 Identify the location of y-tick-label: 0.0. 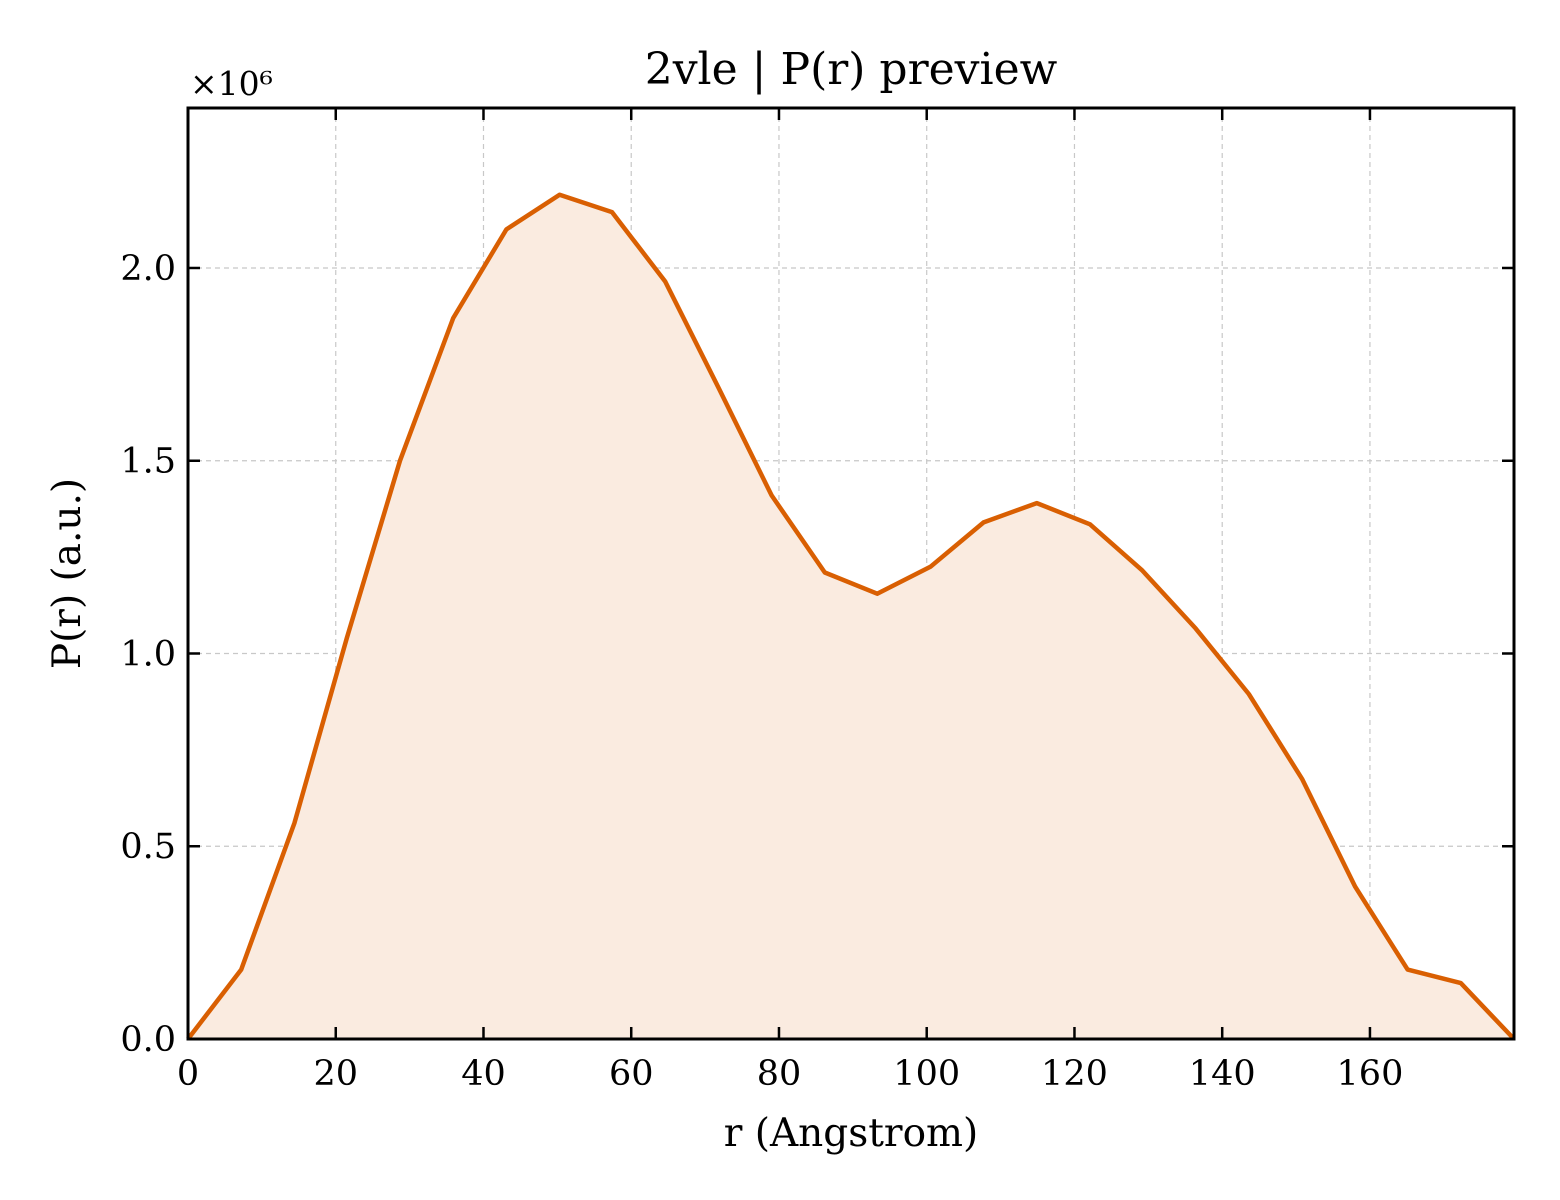
(148, 1040).